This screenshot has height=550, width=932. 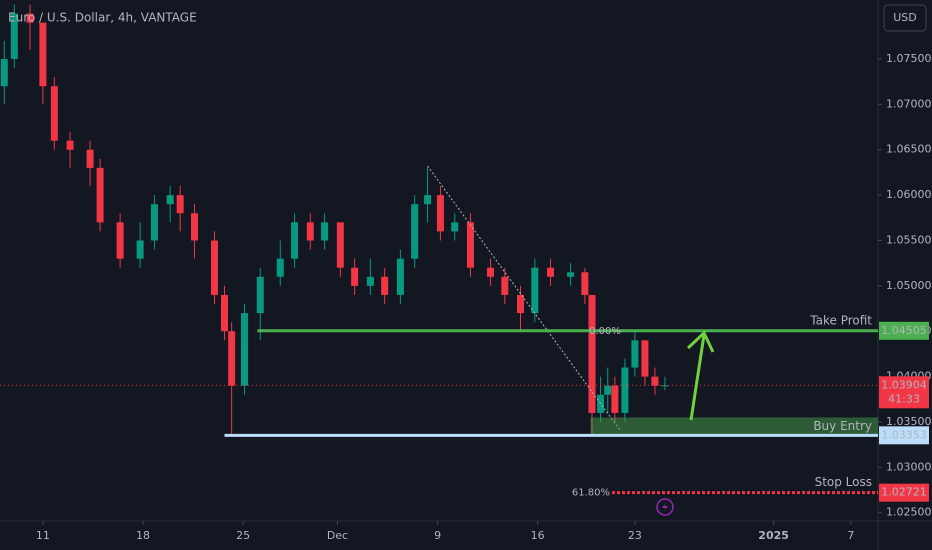 I want to click on level-name: Stop Loss, so click(x=843, y=482).